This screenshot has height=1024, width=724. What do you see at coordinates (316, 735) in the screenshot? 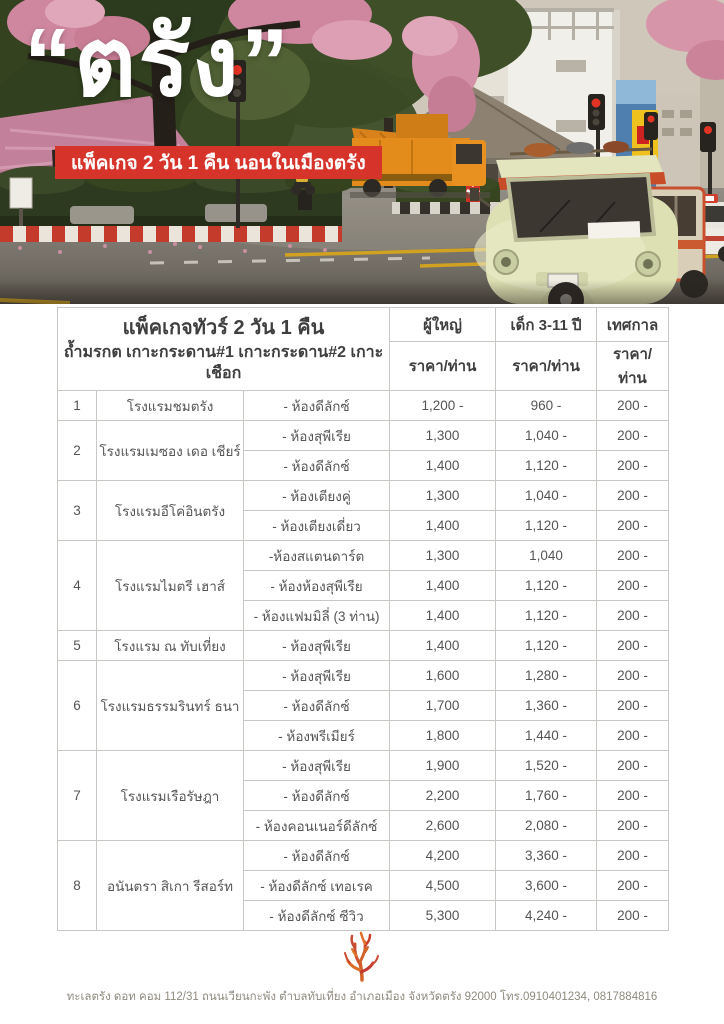
I see `room-type: - ห้องพรีเมียร์` at bounding box center [316, 735].